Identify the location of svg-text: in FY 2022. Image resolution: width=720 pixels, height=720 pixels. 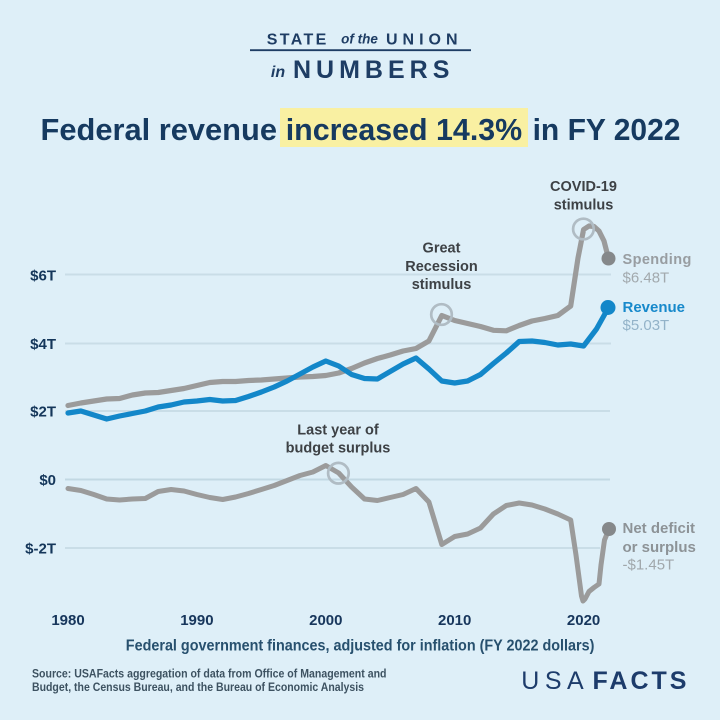
(607, 130).